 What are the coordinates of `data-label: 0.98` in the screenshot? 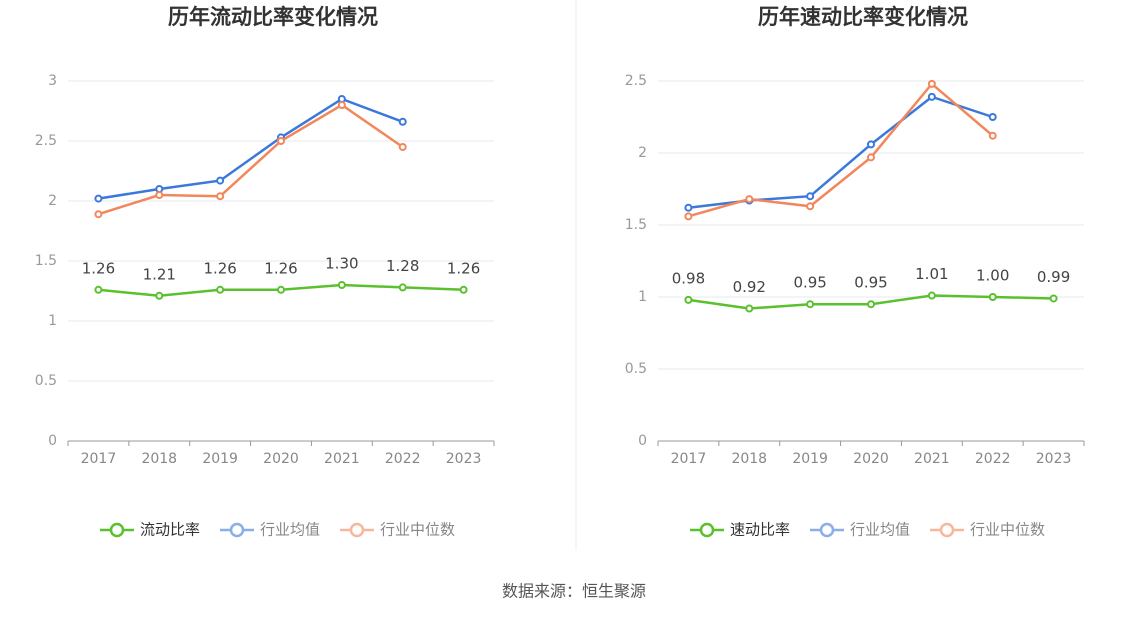 It's located at (688, 278).